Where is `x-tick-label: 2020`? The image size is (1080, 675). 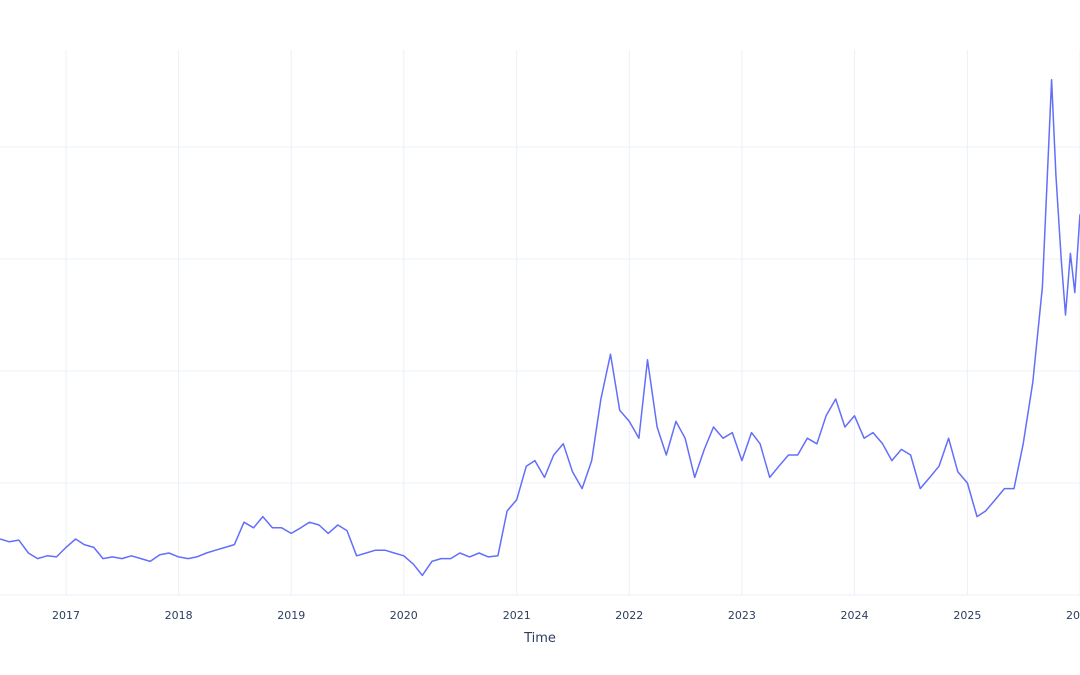 x-tick-label: 2020 is located at coordinates (404, 615).